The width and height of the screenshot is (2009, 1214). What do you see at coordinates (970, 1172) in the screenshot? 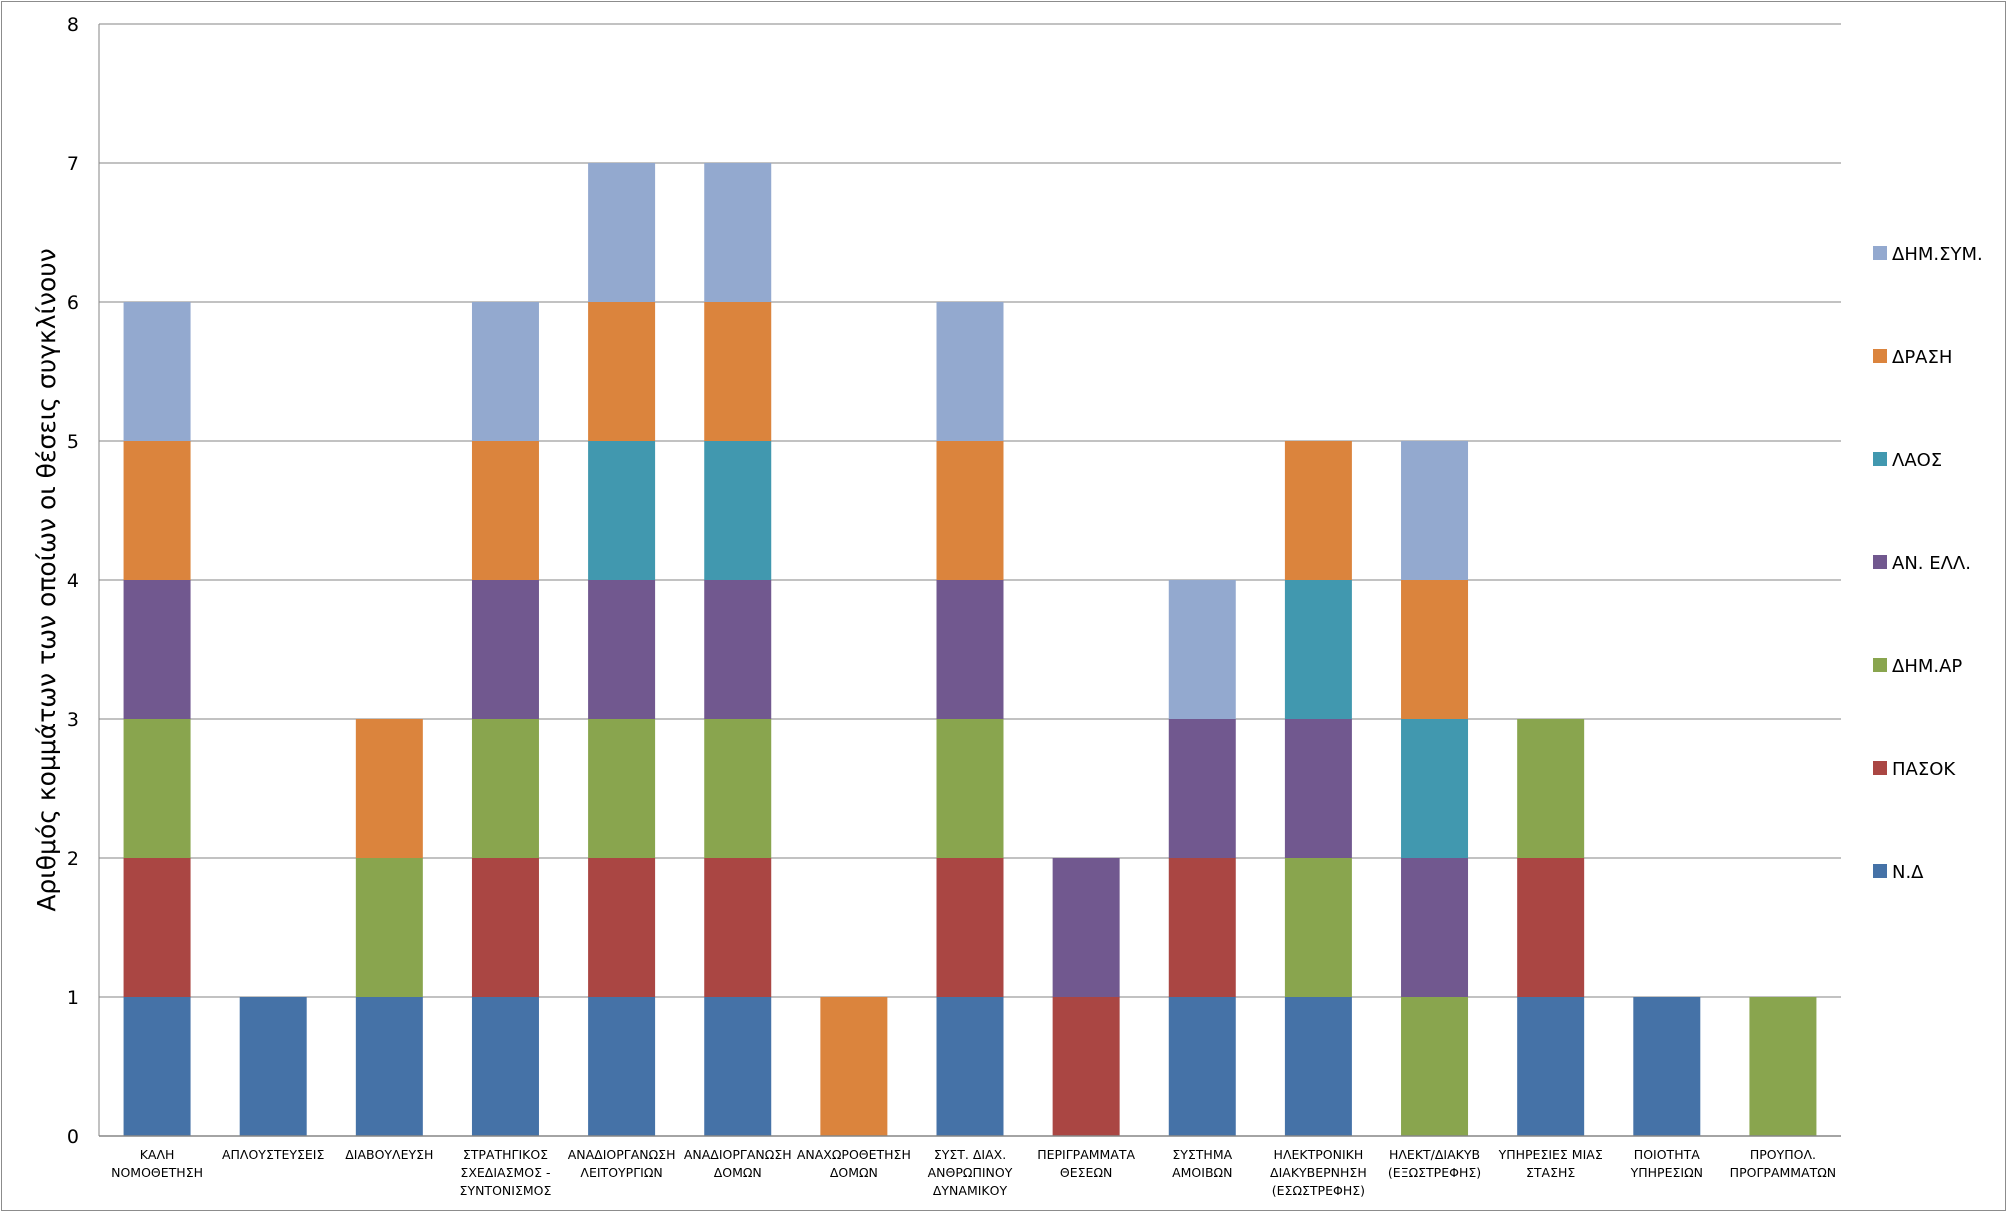
I see `x-category-label: ΑΝΘΡΩΠΙΝΟΥ` at bounding box center [970, 1172].